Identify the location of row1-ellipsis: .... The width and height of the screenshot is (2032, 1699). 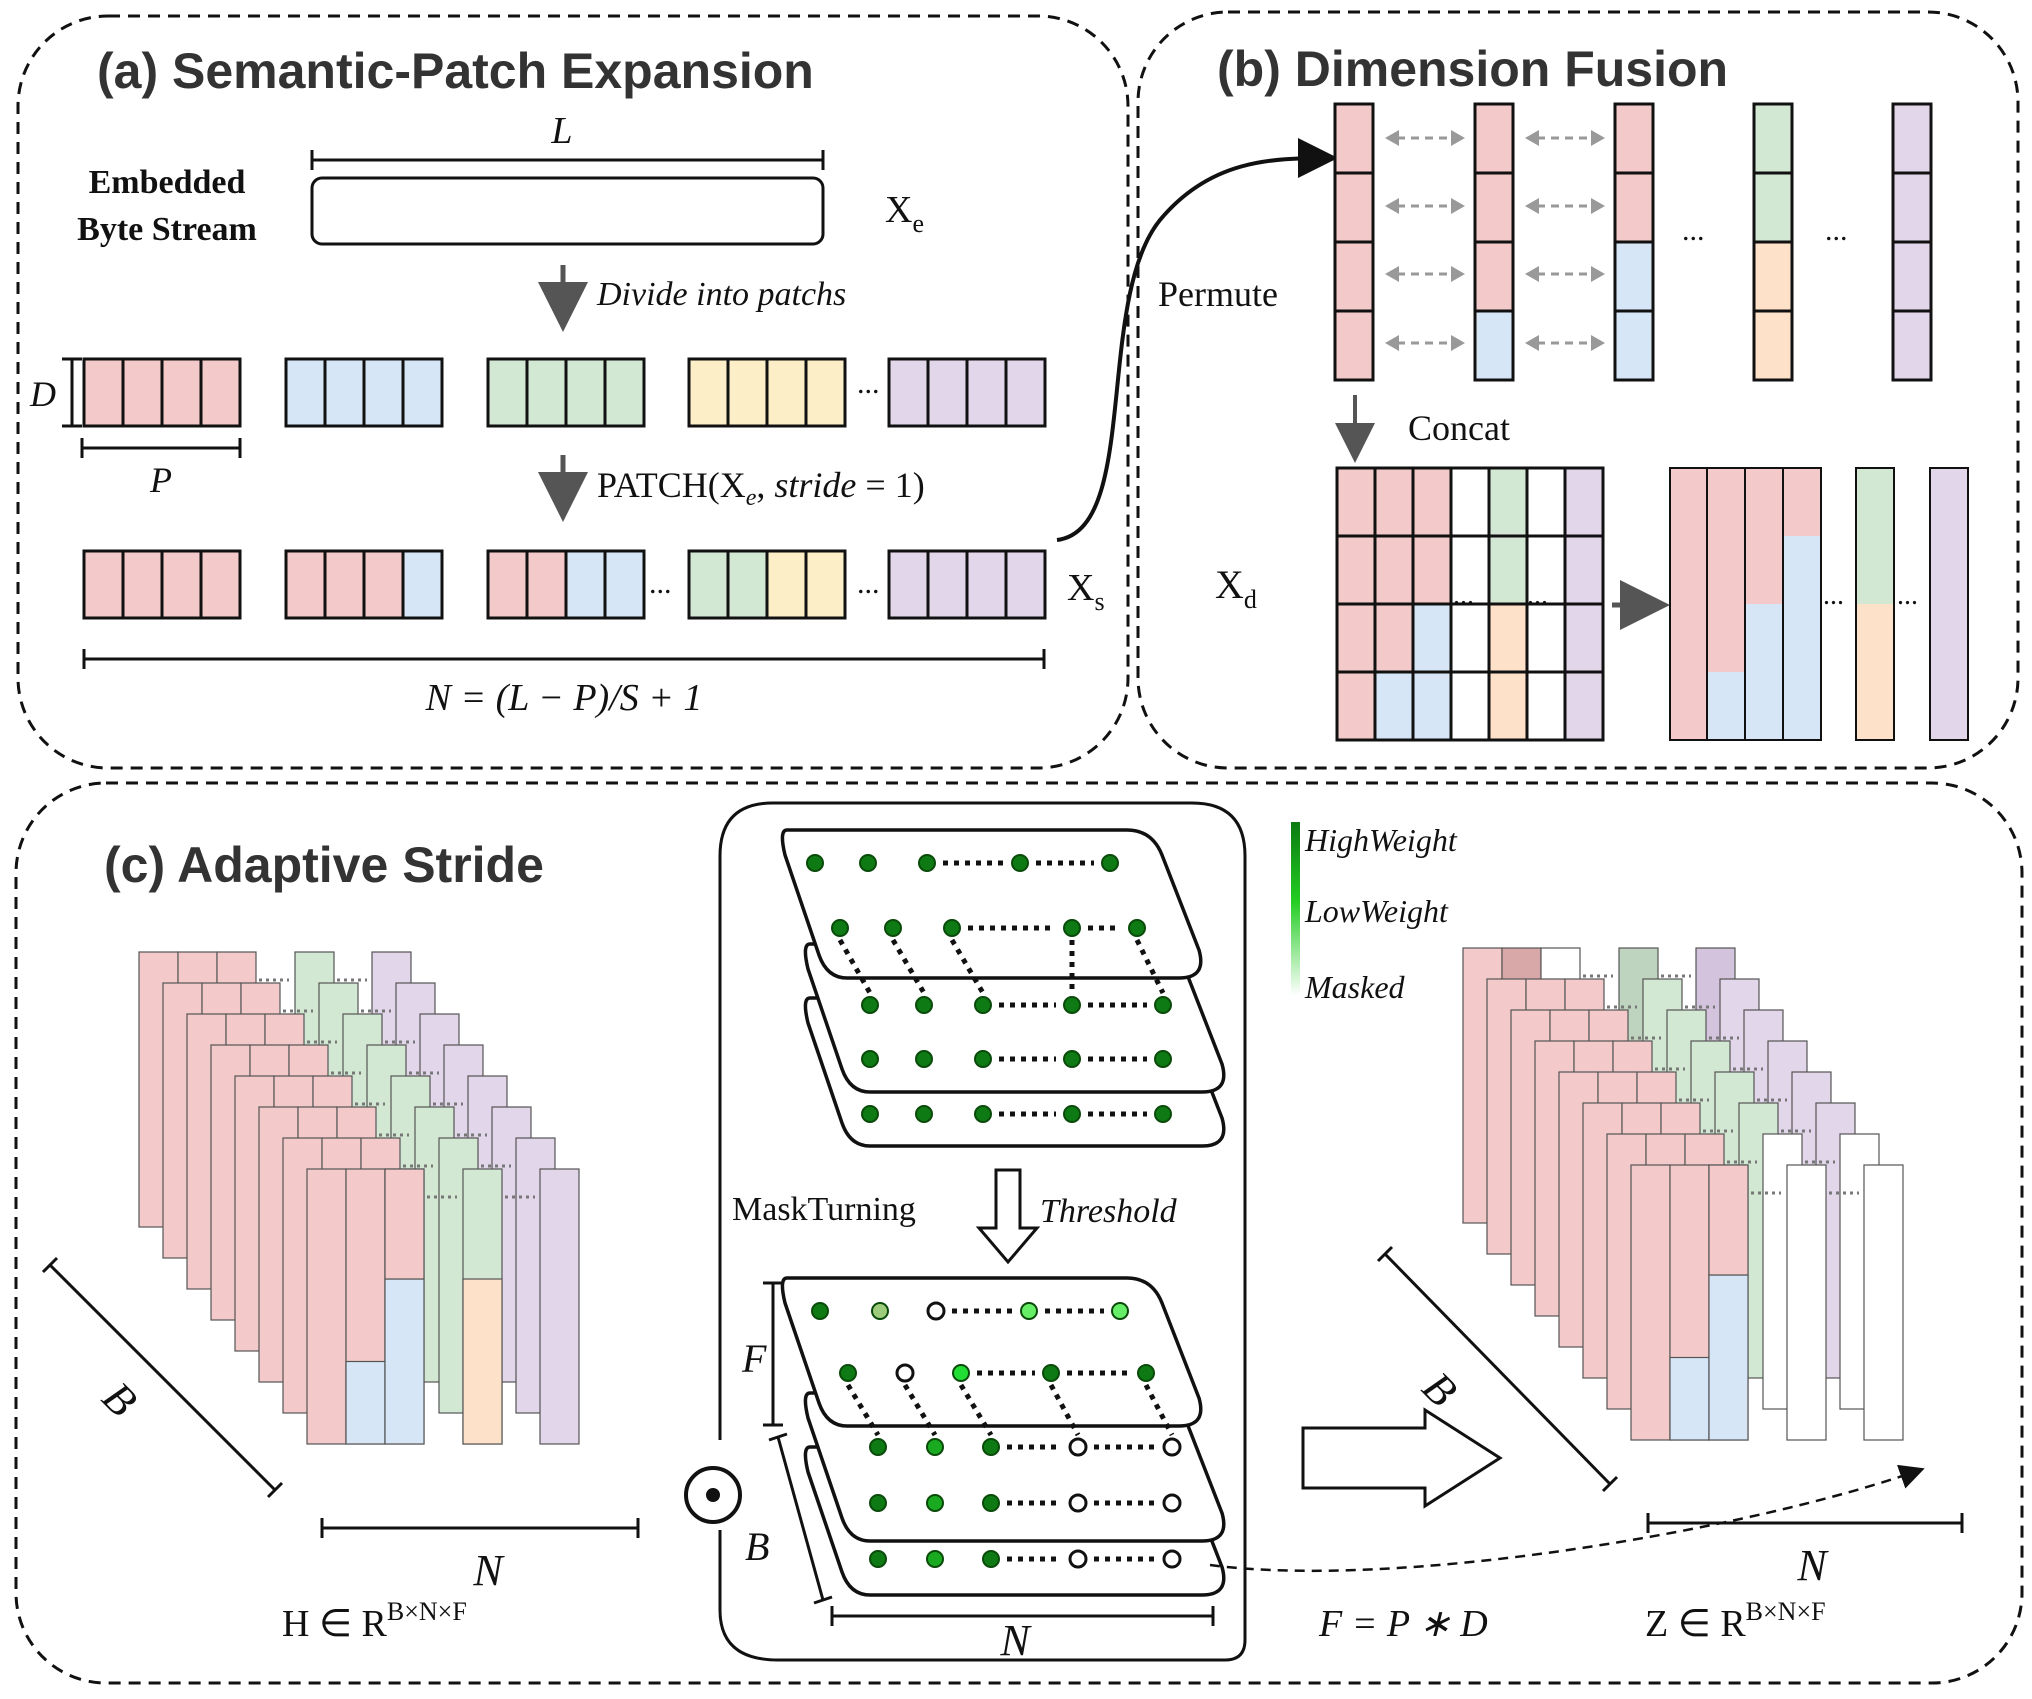
(868, 383).